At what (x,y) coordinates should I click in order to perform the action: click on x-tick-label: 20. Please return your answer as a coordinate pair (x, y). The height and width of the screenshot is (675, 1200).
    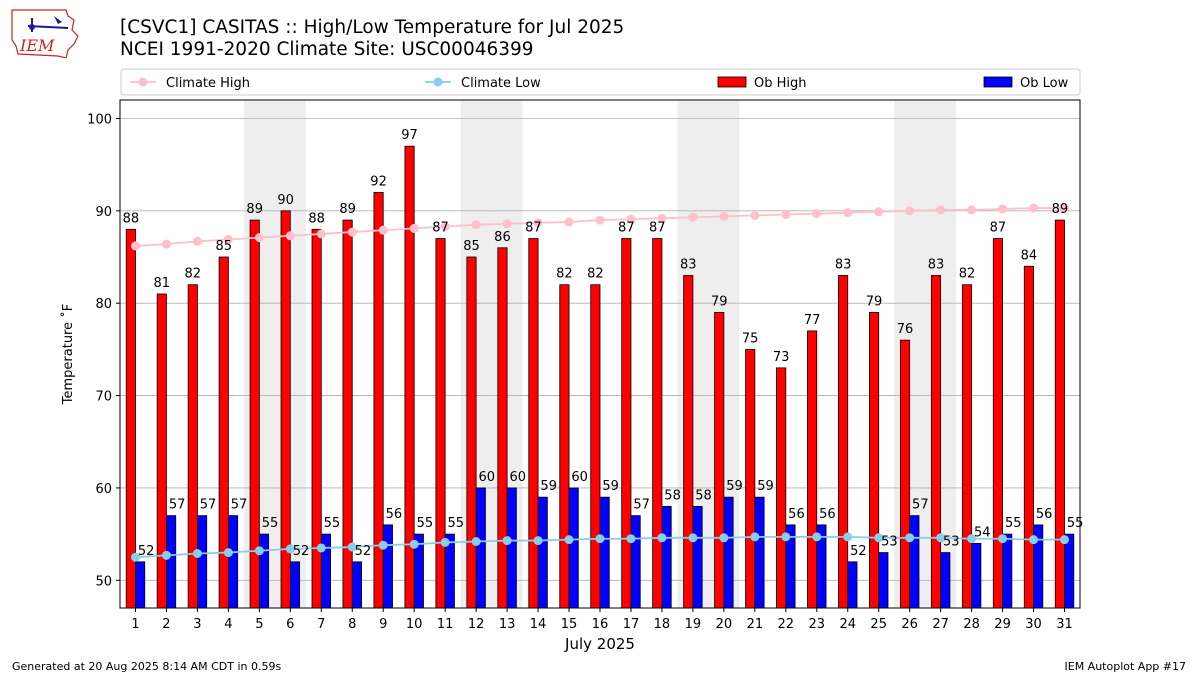
    Looking at the image, I should click on (724, 624).